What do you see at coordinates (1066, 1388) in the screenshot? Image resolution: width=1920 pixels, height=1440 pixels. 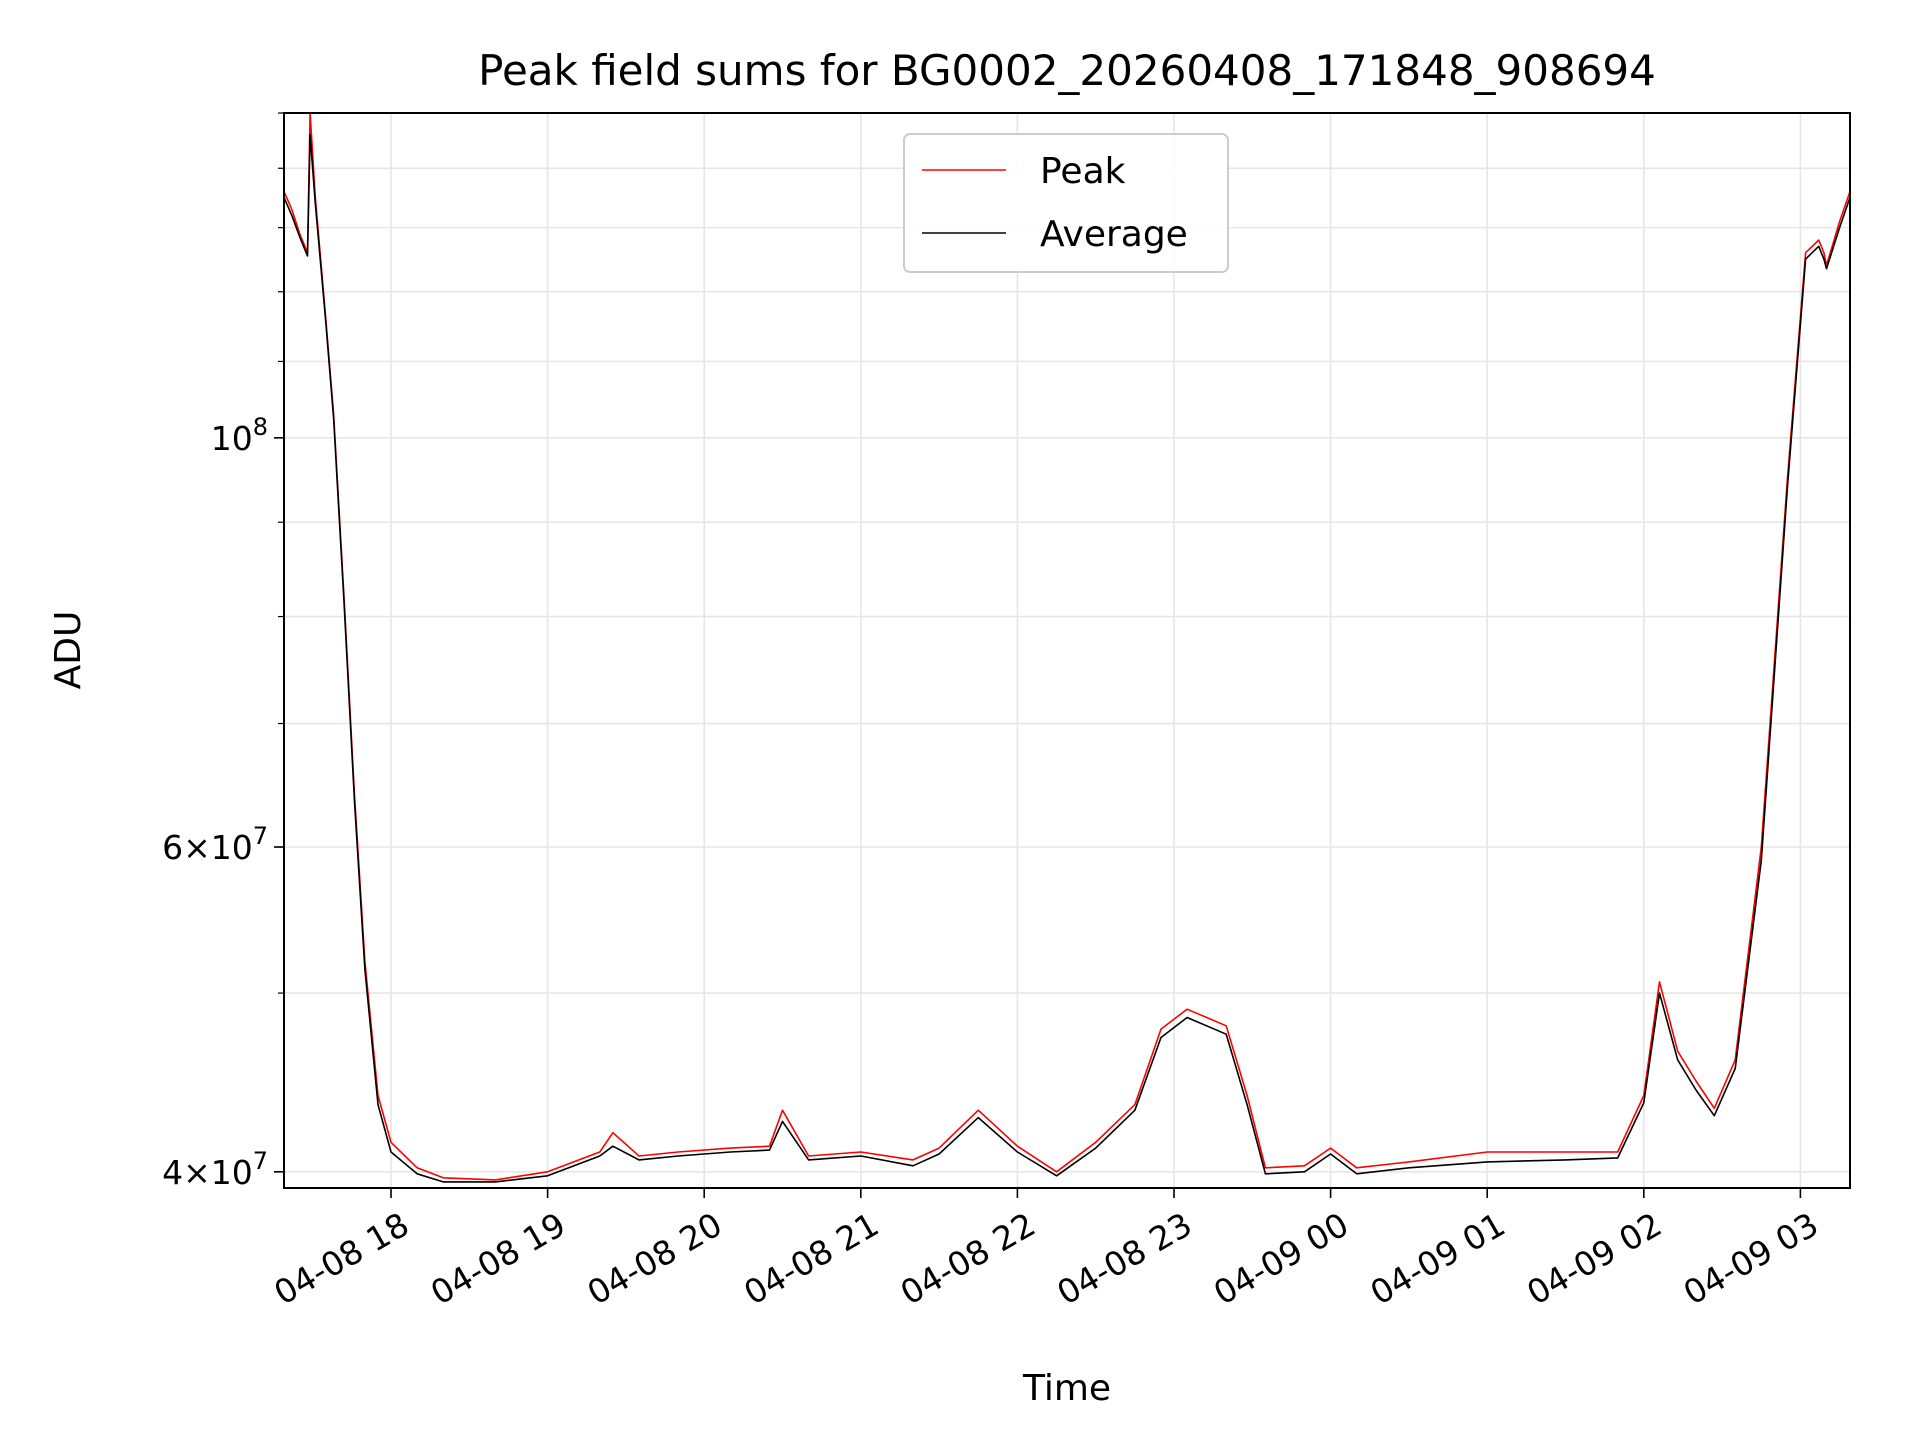 I see `x-axis-label: Time` at bounding box center [1066, 1388].